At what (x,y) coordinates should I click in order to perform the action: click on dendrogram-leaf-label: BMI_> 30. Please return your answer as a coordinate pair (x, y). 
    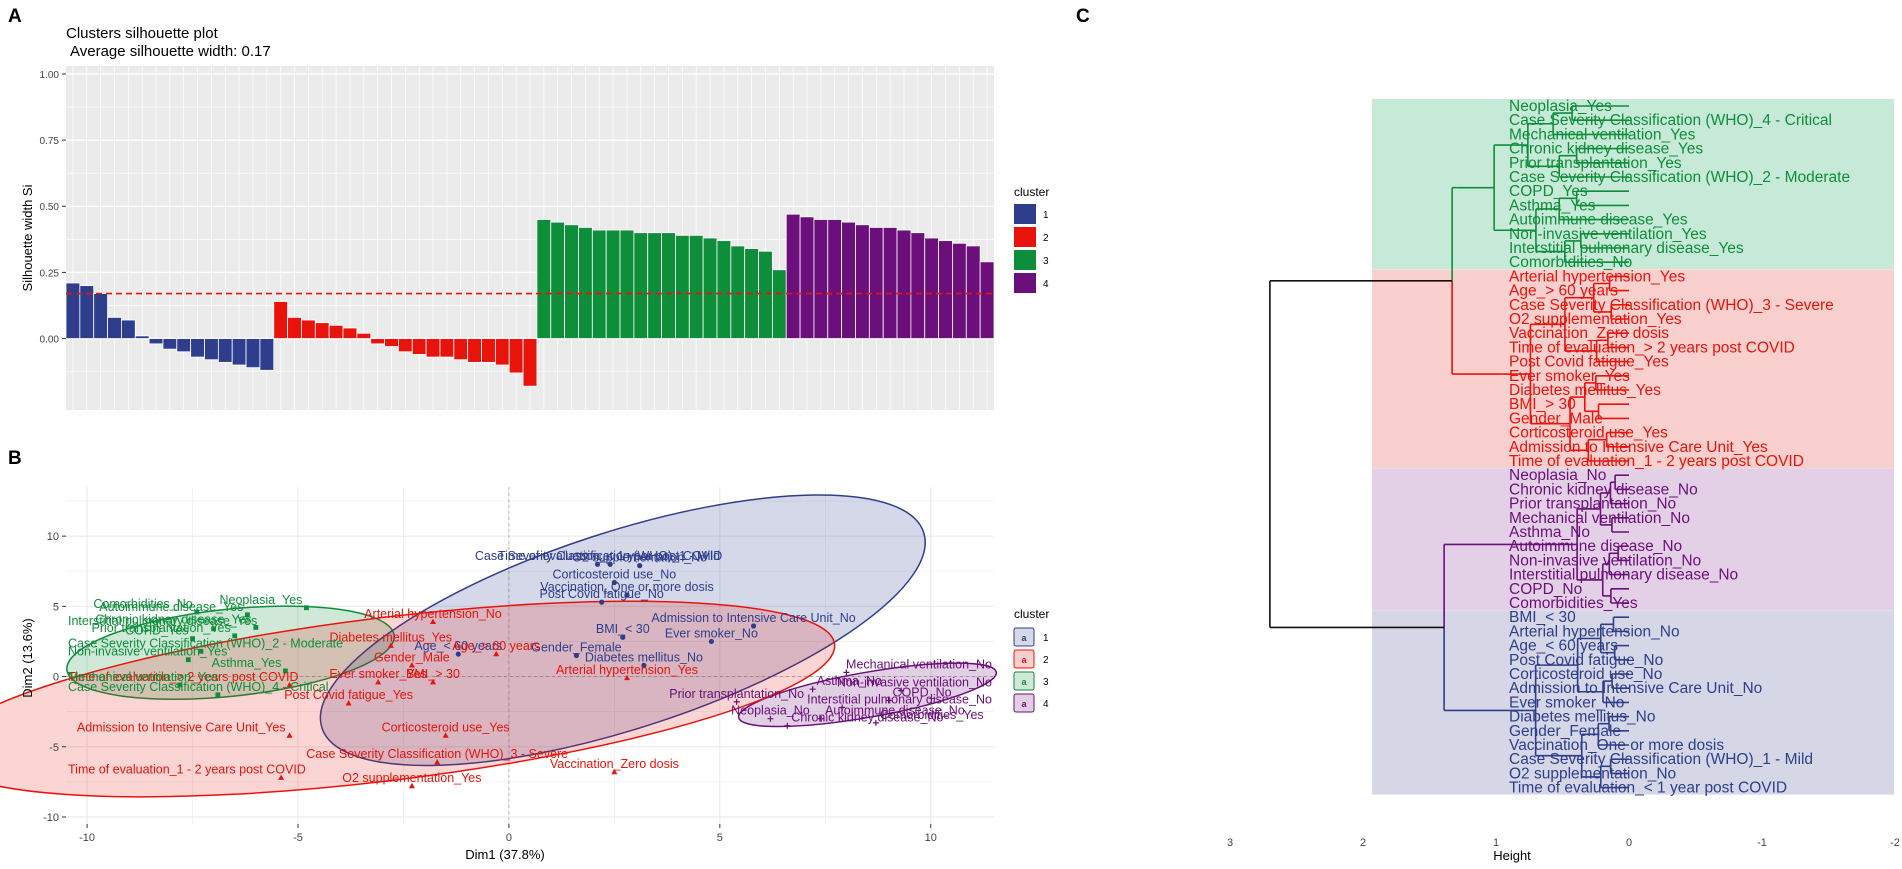
    Looking at the image, I should click on (1542, 404).